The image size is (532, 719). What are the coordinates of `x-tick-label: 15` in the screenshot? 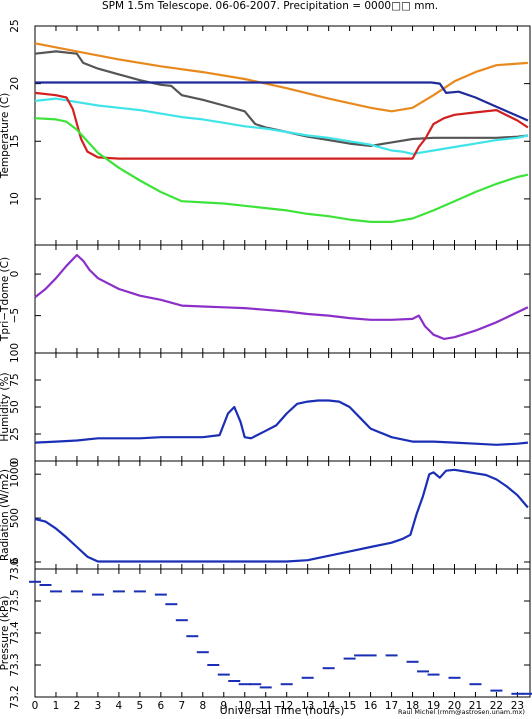 It's located at (349, 706).